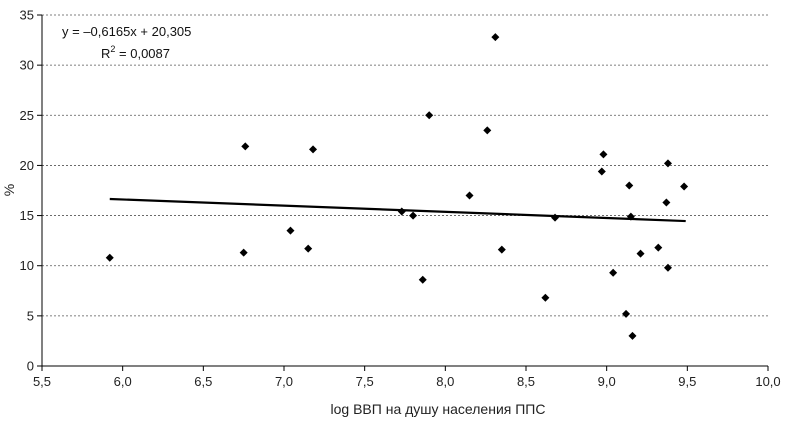 The height and width of the screenshot is (425, 800). What do you see at coordinates (30, 315) in the screenshot?
I see `y-tick-label: 5` at bounding box center [30, 315].